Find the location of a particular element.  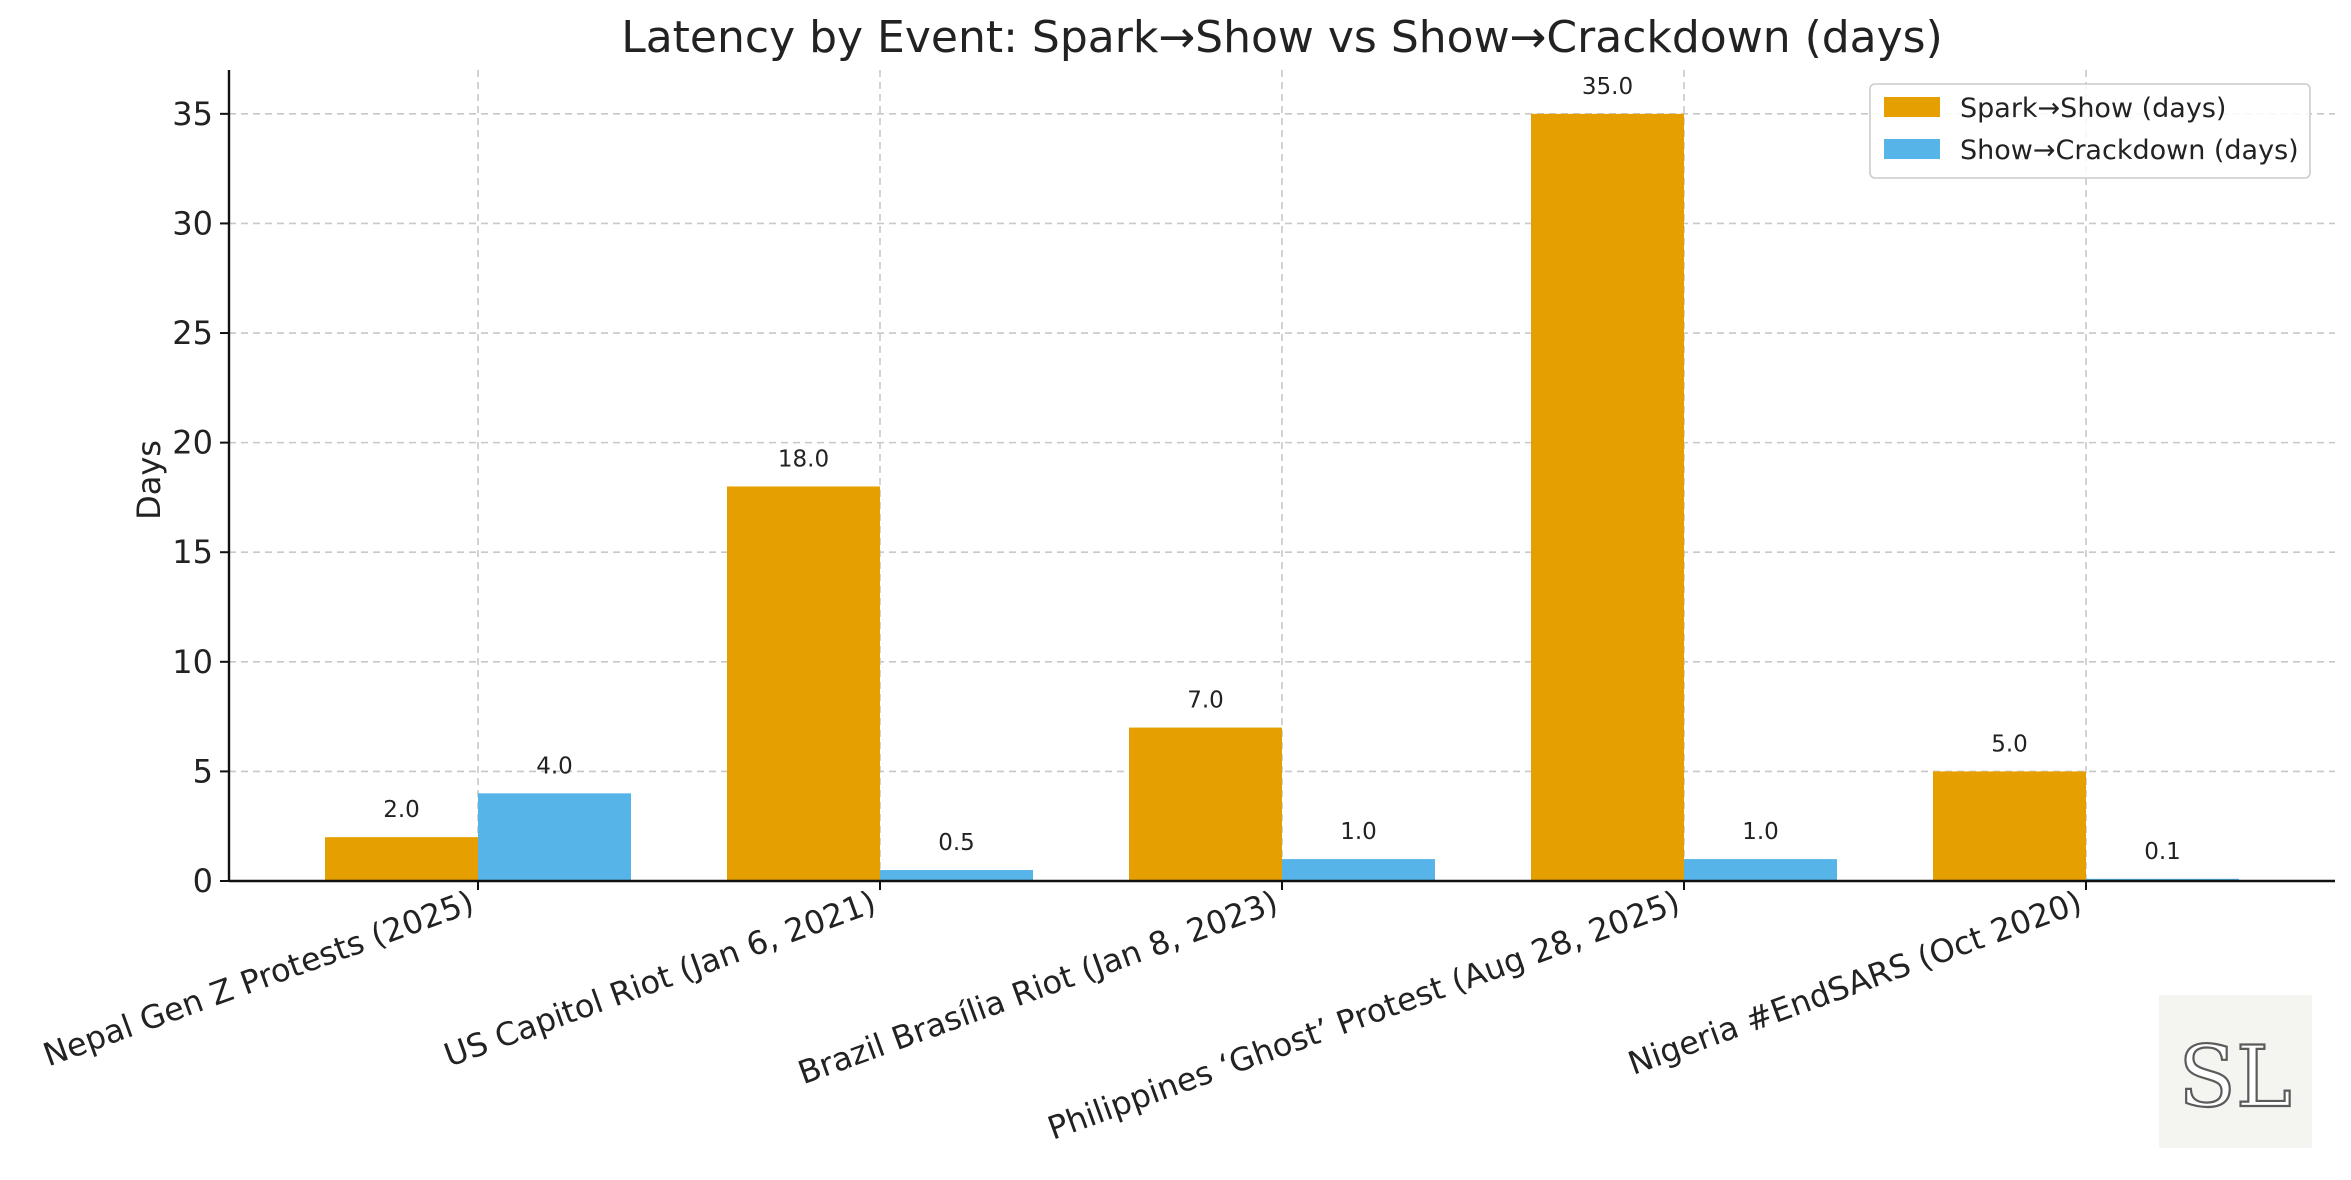

y-tick-label: 15 is located at coordinates (192, 552).